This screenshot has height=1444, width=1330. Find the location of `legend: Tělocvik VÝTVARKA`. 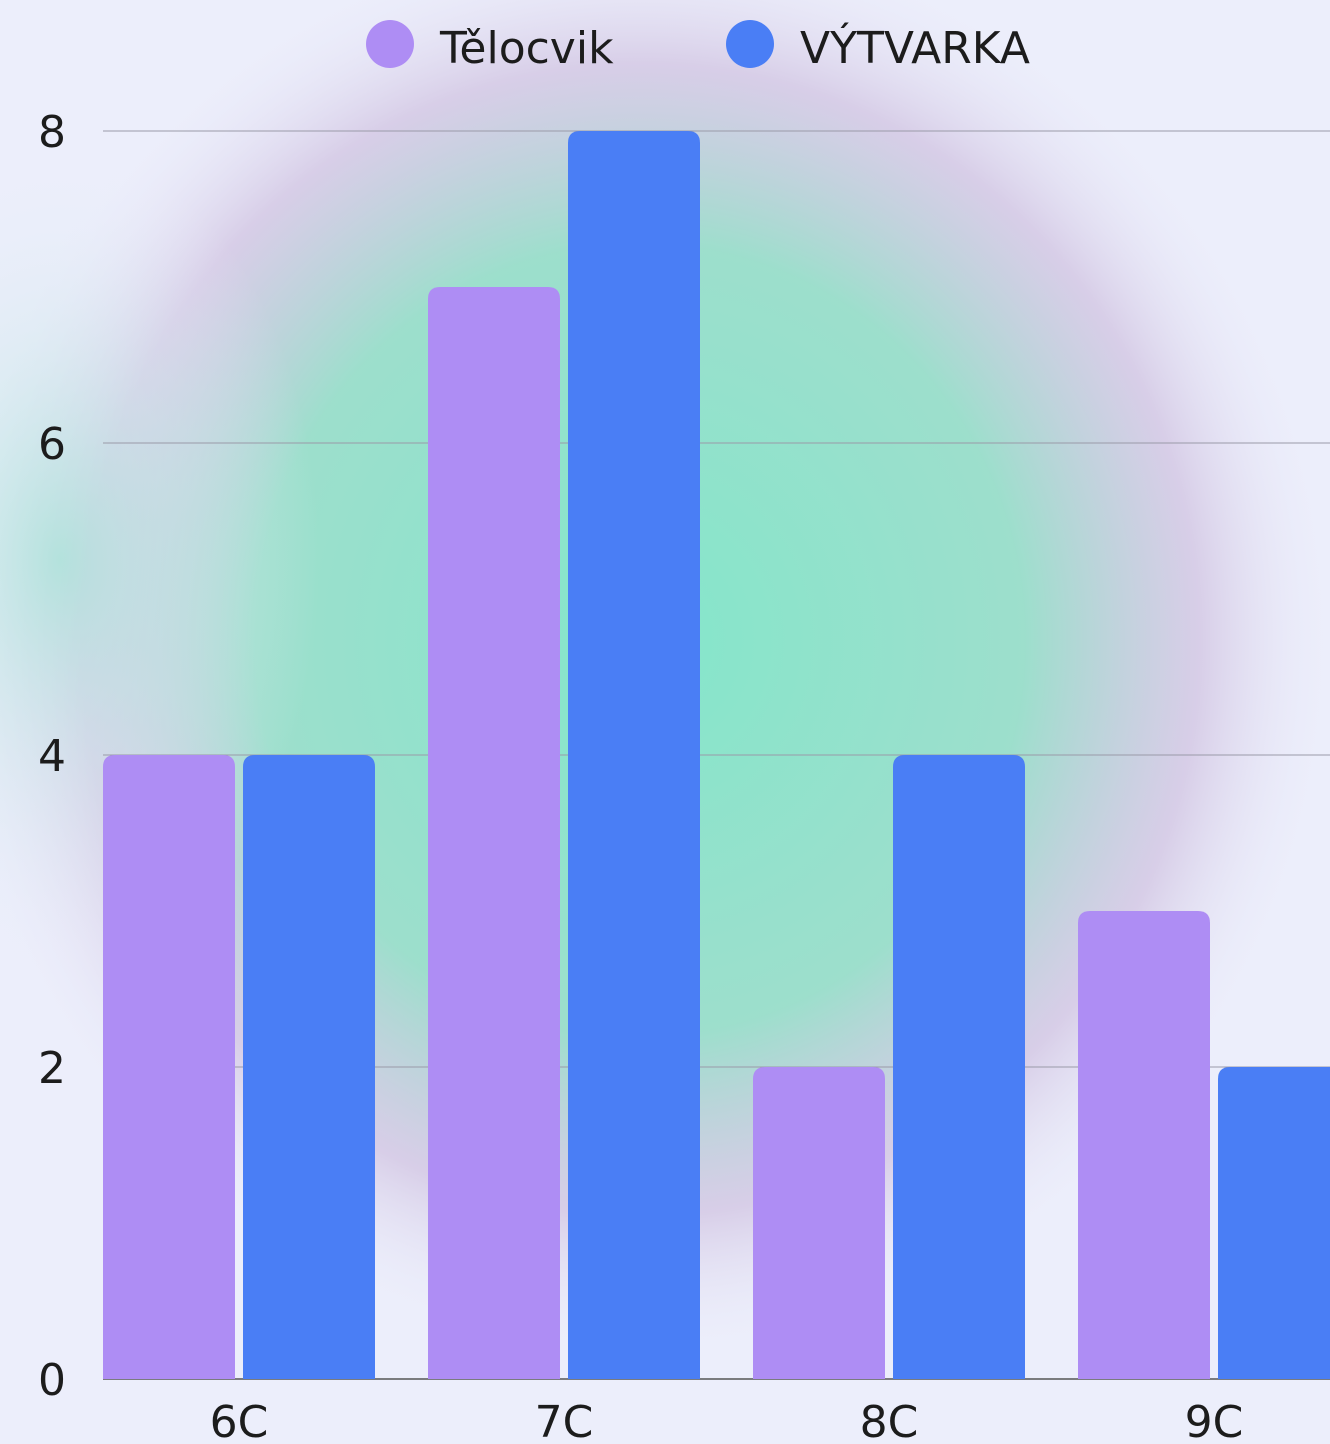

legend: Tělocvik VÝTVARKA is located at coordinates (698, 47).